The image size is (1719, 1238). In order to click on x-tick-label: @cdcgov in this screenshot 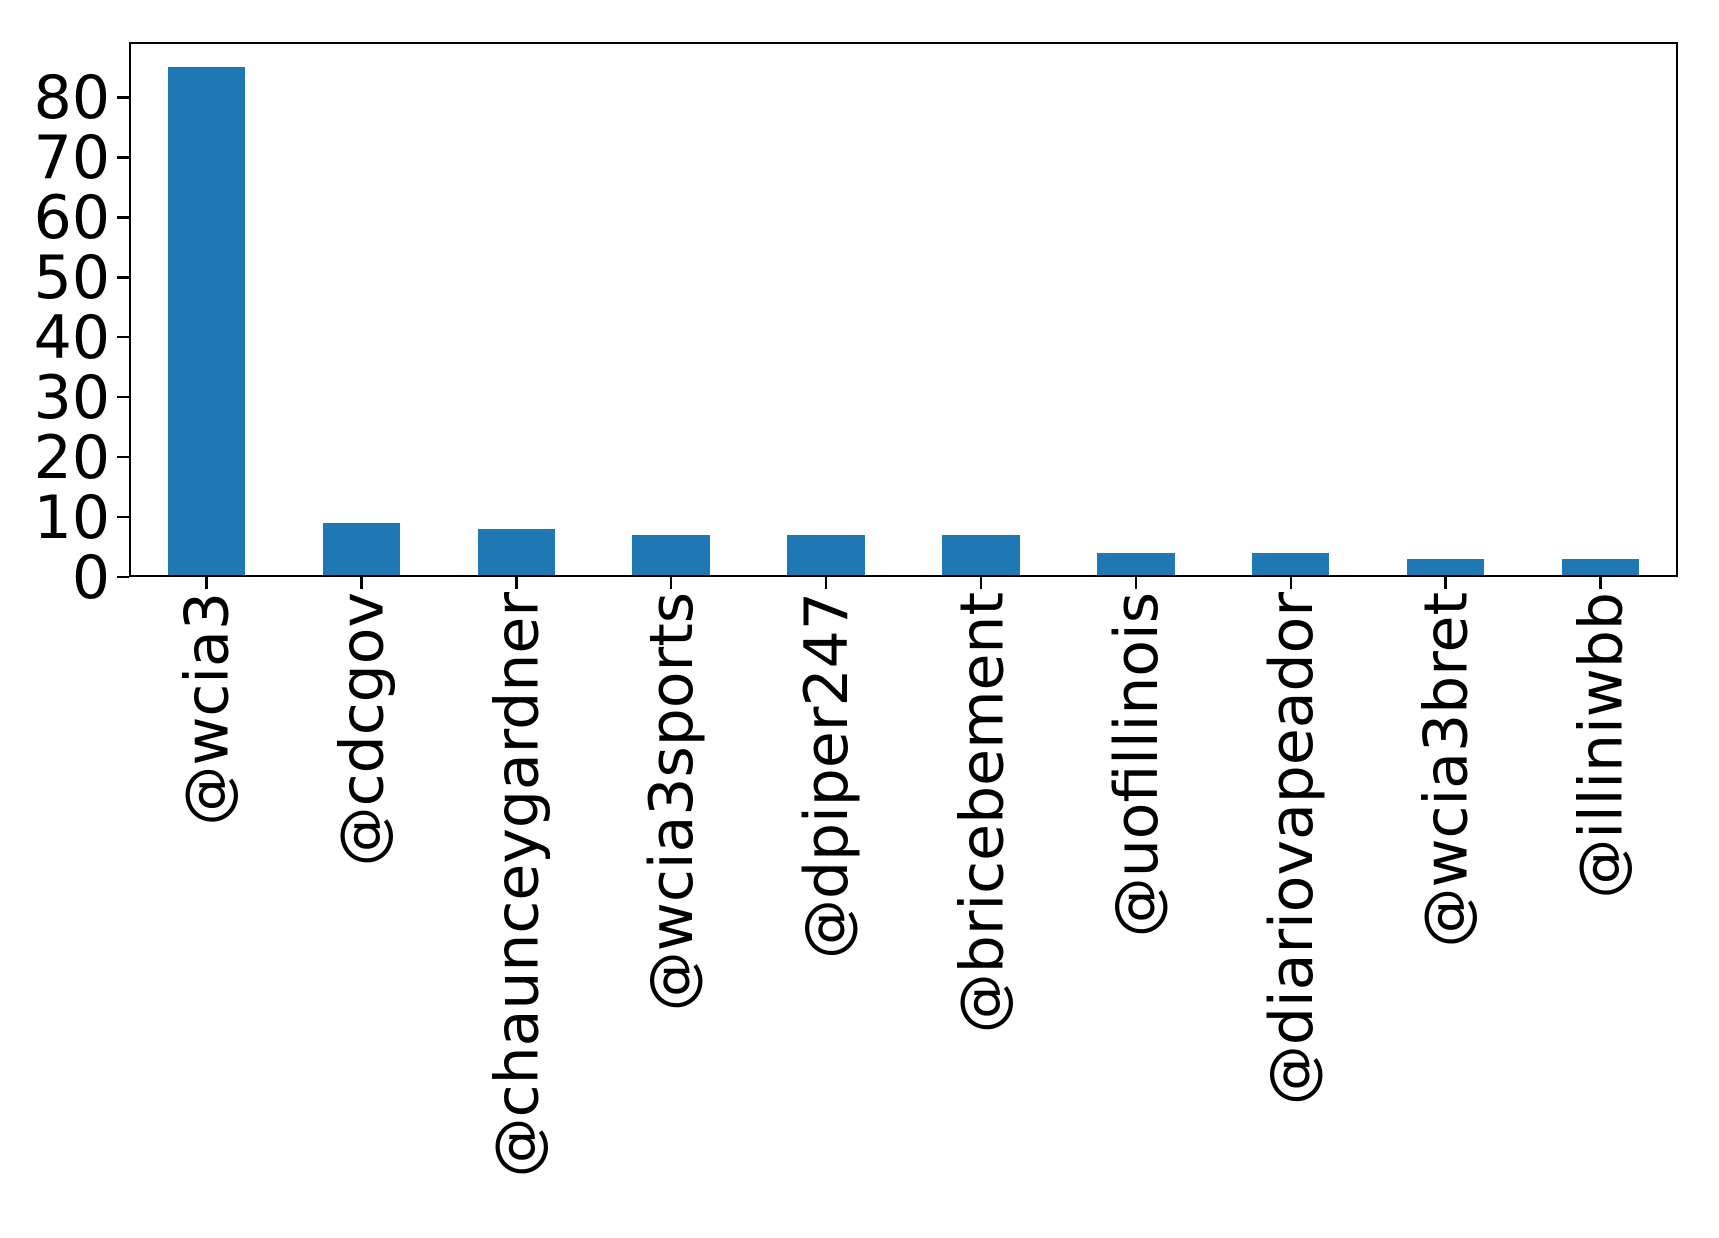, I will do `click(362, 729)`.